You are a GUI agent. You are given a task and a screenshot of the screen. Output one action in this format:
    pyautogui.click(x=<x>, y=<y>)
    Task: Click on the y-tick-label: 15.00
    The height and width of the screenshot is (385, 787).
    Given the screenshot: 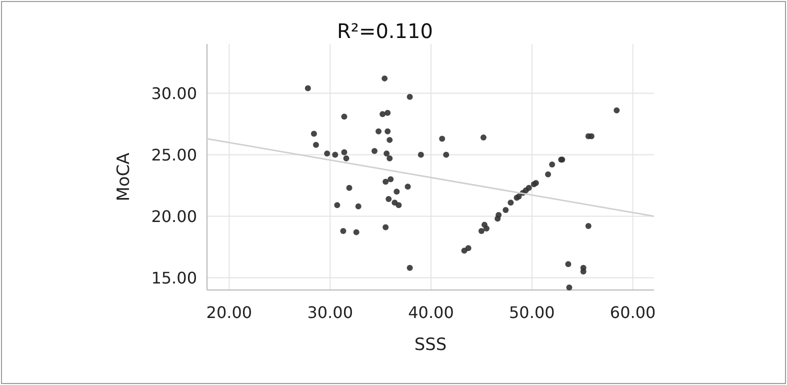 What is the action you would take?
    pyautogui.click(x=174, y=278)
    